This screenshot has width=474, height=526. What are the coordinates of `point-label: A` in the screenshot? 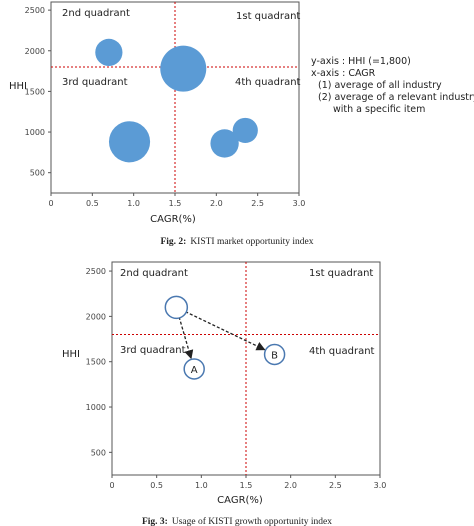 It's located at (194, 370).